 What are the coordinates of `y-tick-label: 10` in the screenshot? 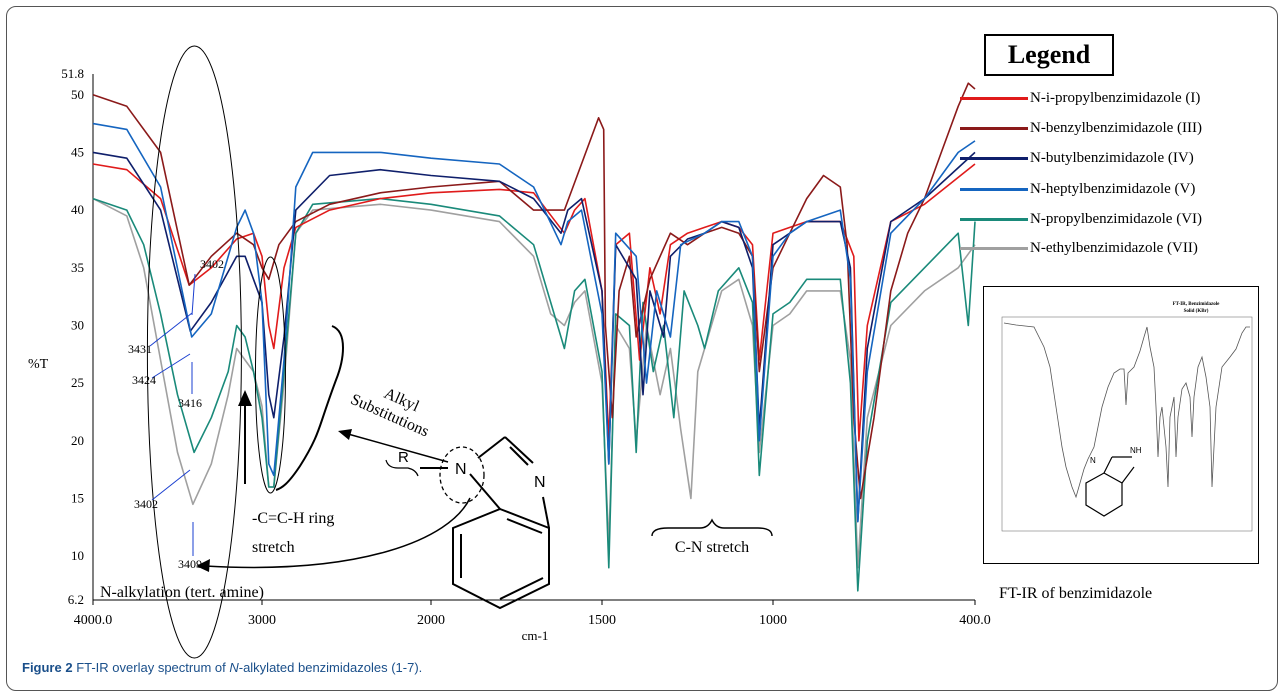 It's located at (77, 555).